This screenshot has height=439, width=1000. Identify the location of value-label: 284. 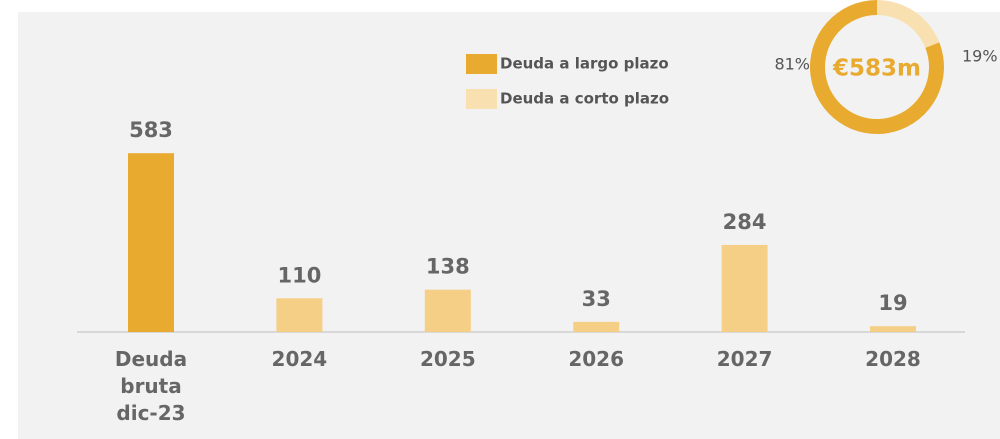
(745, 222).